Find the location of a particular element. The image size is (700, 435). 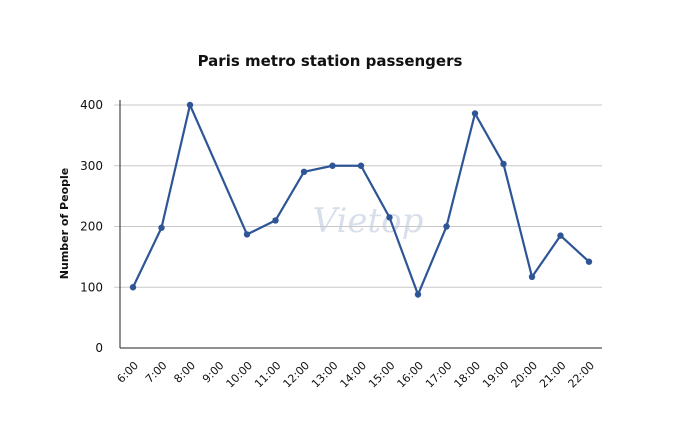

x-tick-18-00: 18:00 is located at coordinates (468, 375).